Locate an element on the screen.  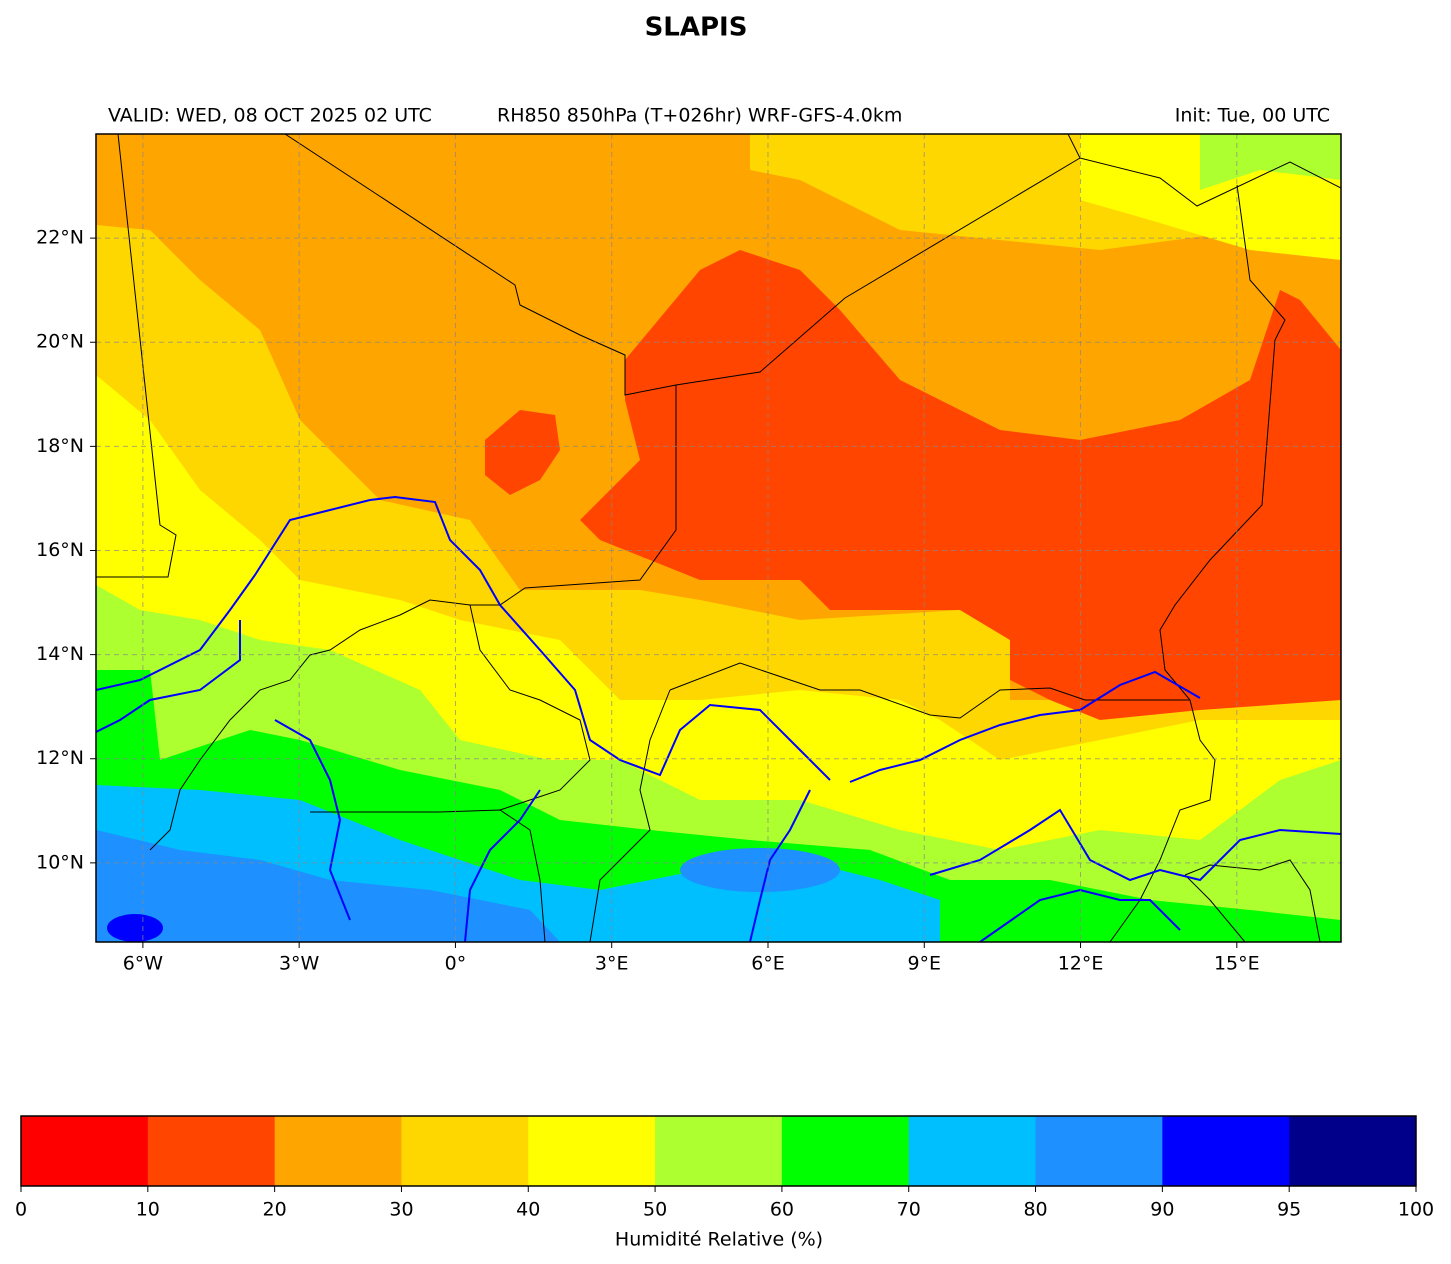
x-tick-label: 0° is located at coordinates (456, 964).